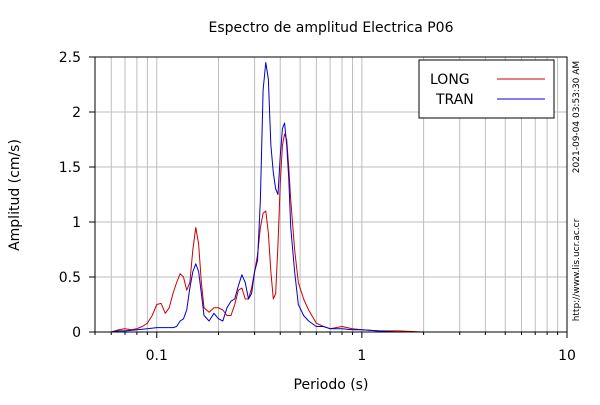  Describe the element at coordinates (450, 80) in the screenshot. I see `legend-label-long: LONG` at that location.